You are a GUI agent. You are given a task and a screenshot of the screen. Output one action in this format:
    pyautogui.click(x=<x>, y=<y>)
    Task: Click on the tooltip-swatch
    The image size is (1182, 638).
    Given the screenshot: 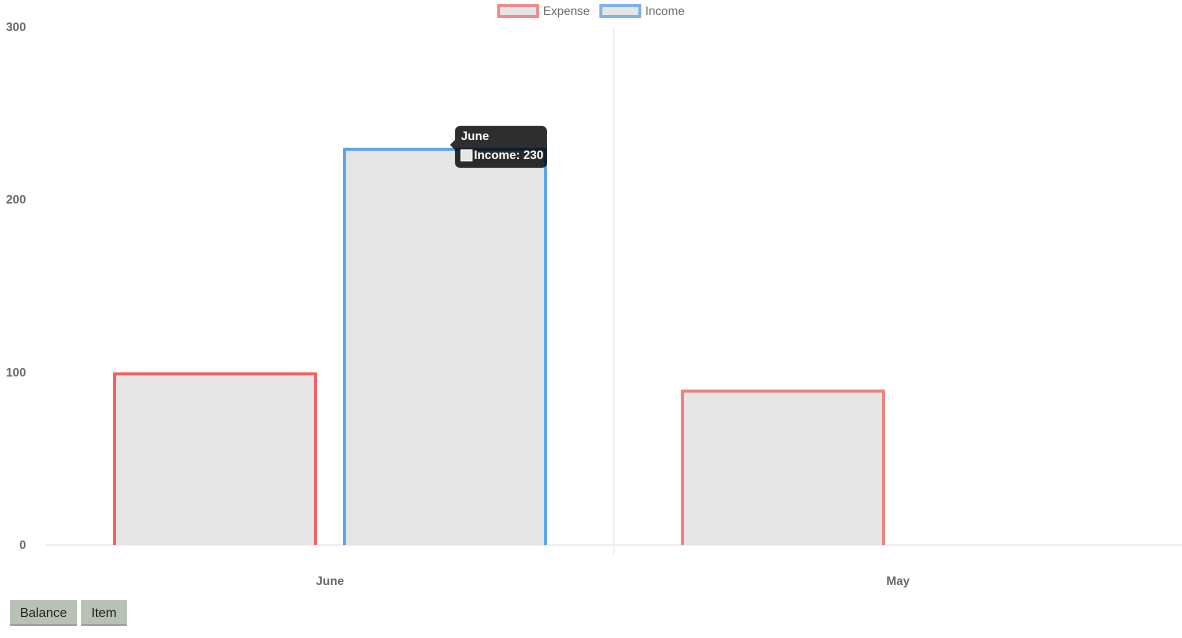 What is the action you would take?
    pyautogui.click(x=466, y=155)
    